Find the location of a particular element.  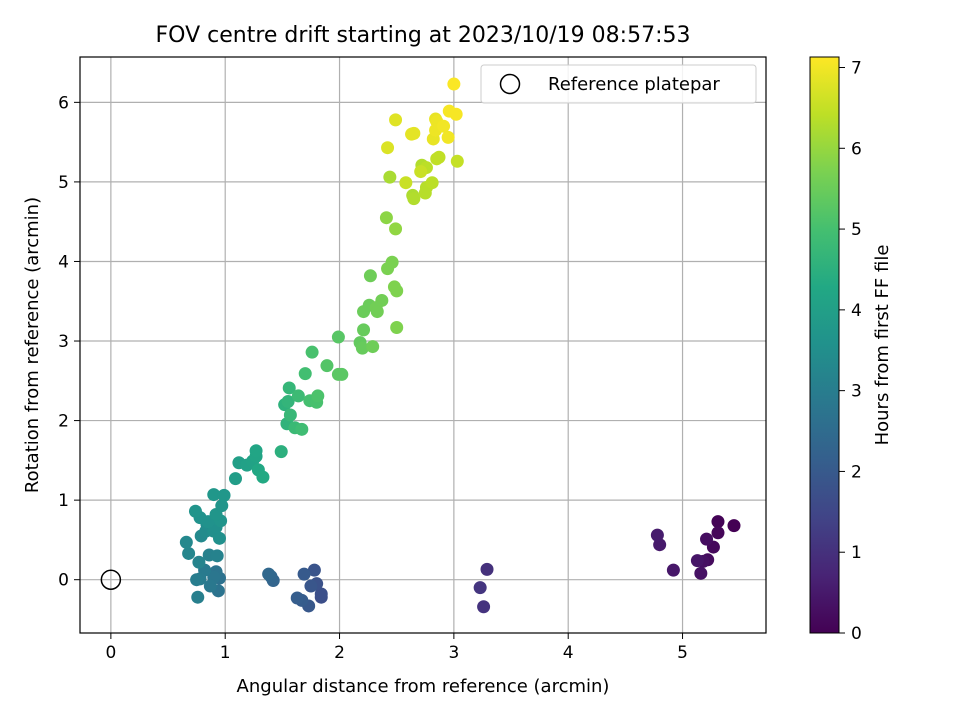

colorbar: 0 1 2 3 4 5 6 7 Hours from first FF file is located at coordinates (851, 350).